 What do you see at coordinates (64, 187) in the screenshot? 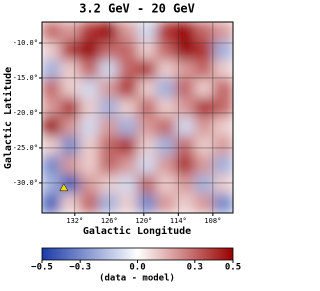
I see `marker` at bounding box center [64, 187].